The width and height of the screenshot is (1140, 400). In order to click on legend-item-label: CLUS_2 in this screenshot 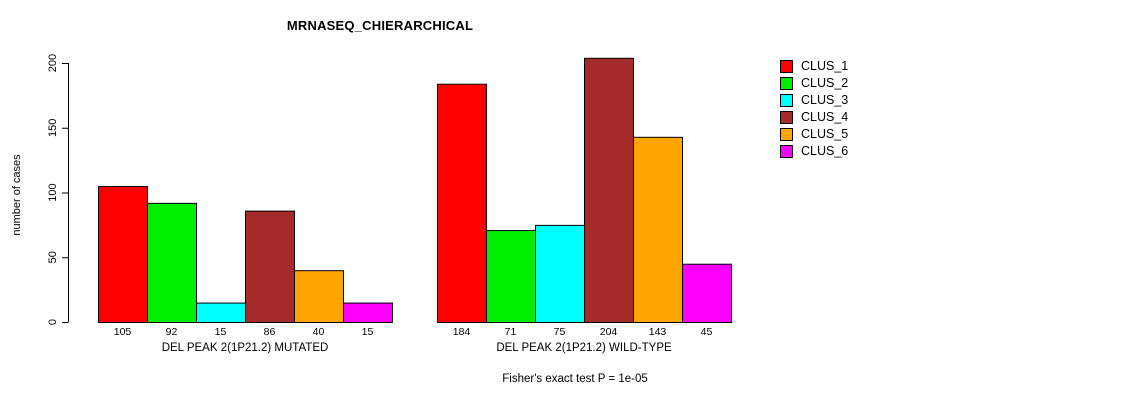, I will do `click(825, 83)`.